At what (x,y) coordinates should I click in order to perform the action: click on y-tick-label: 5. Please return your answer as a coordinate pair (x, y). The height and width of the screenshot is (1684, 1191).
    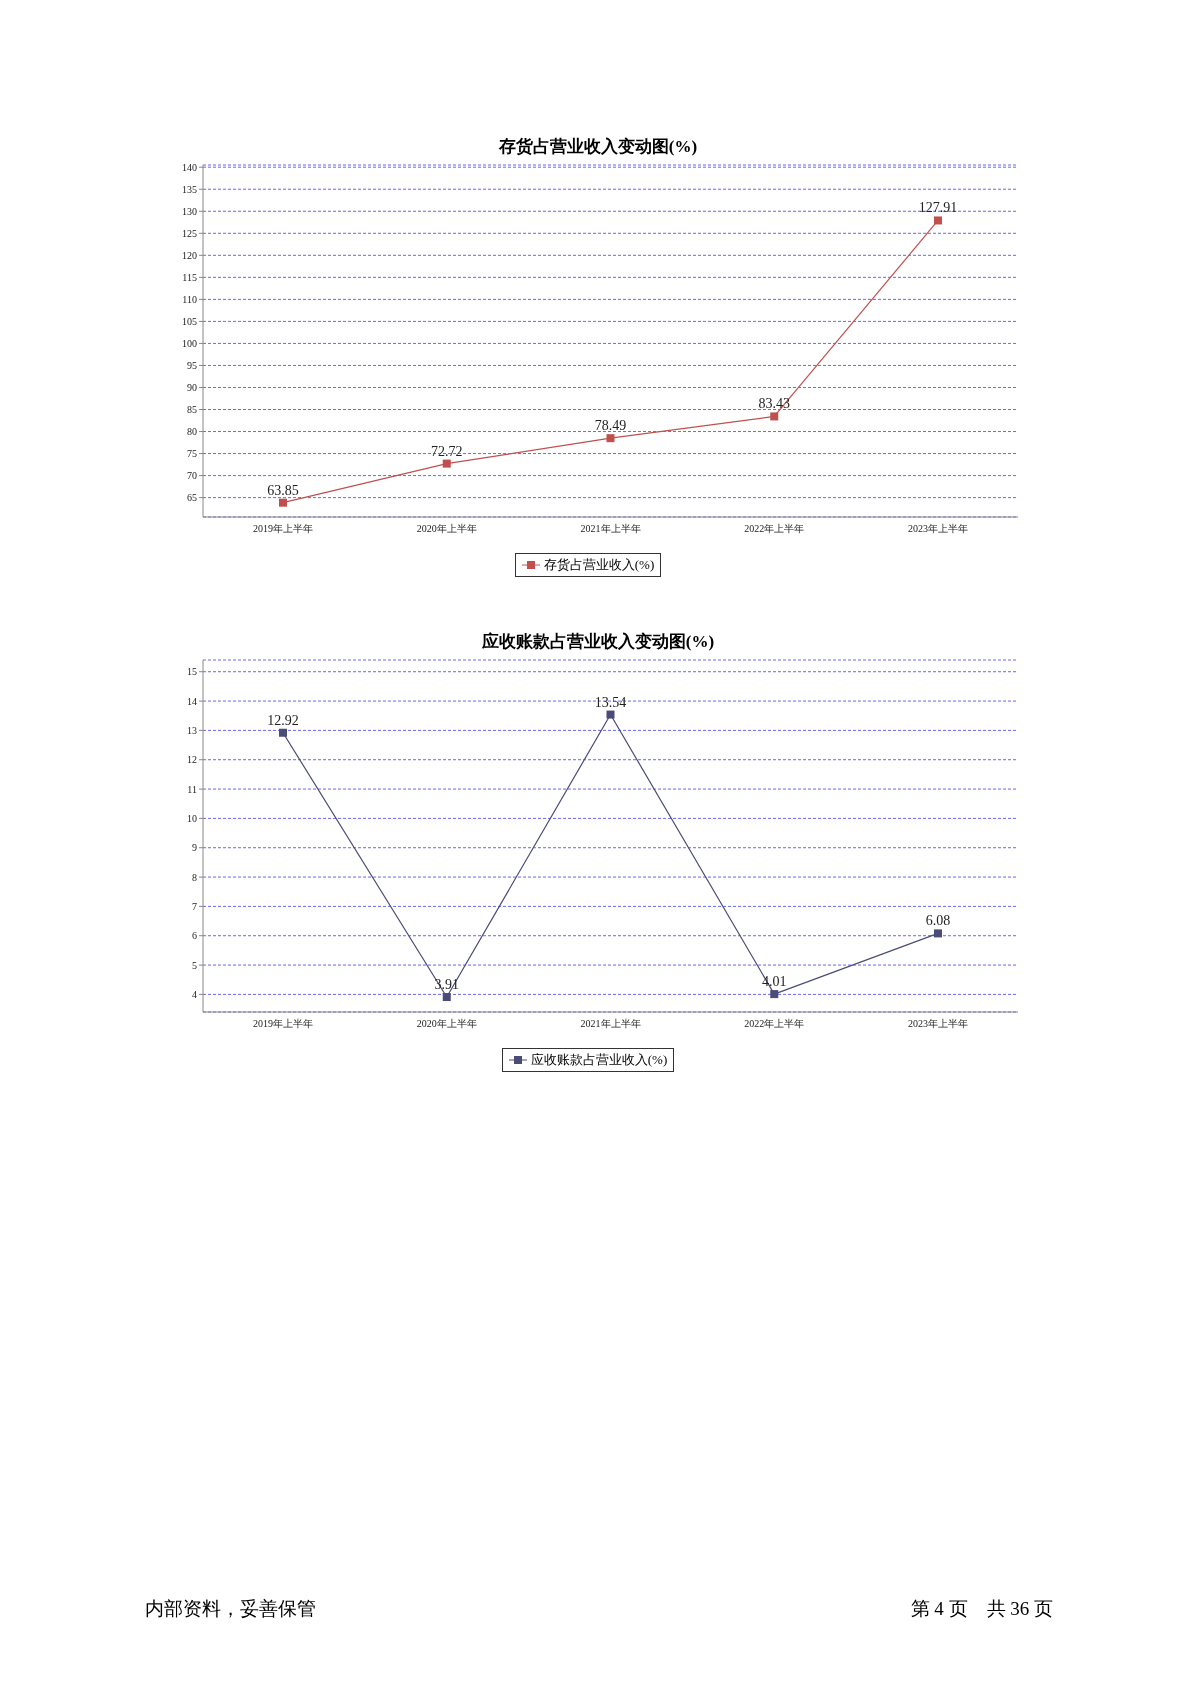
    Looking at the image, I should click on (194, 965).